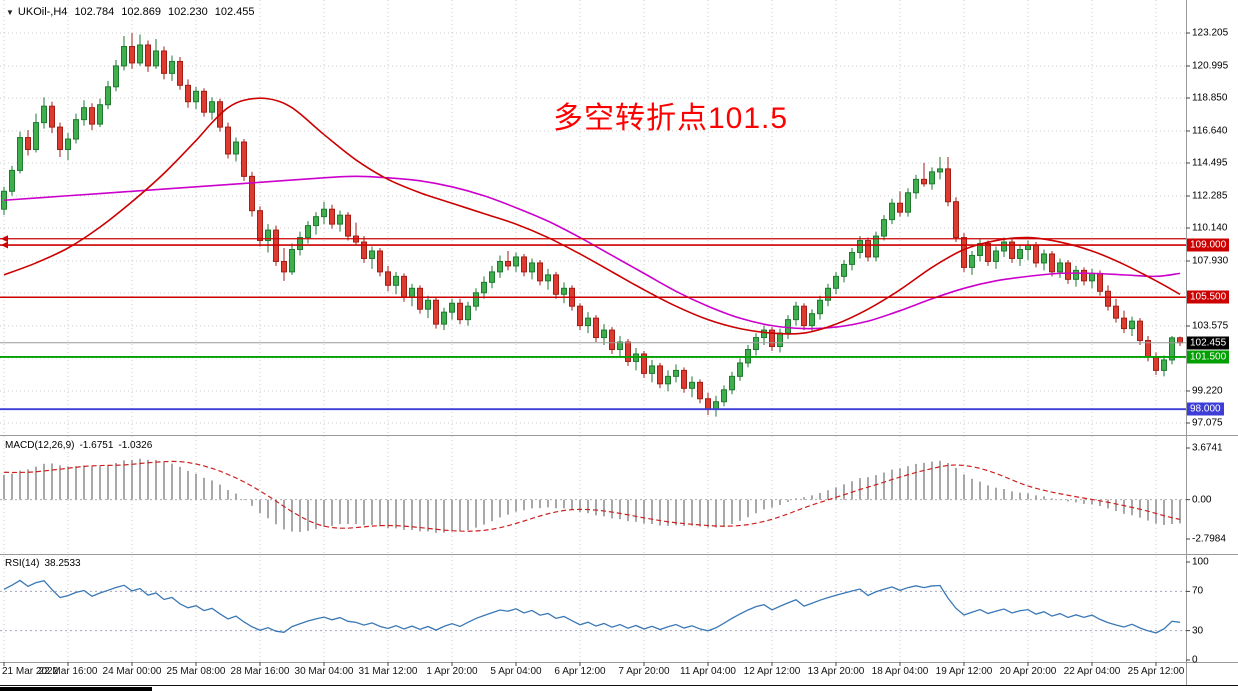  Describe the element at coordinates (836, 671) in the screenshot. I see `time-axis-label: 13 Apr 20:00` at that location.